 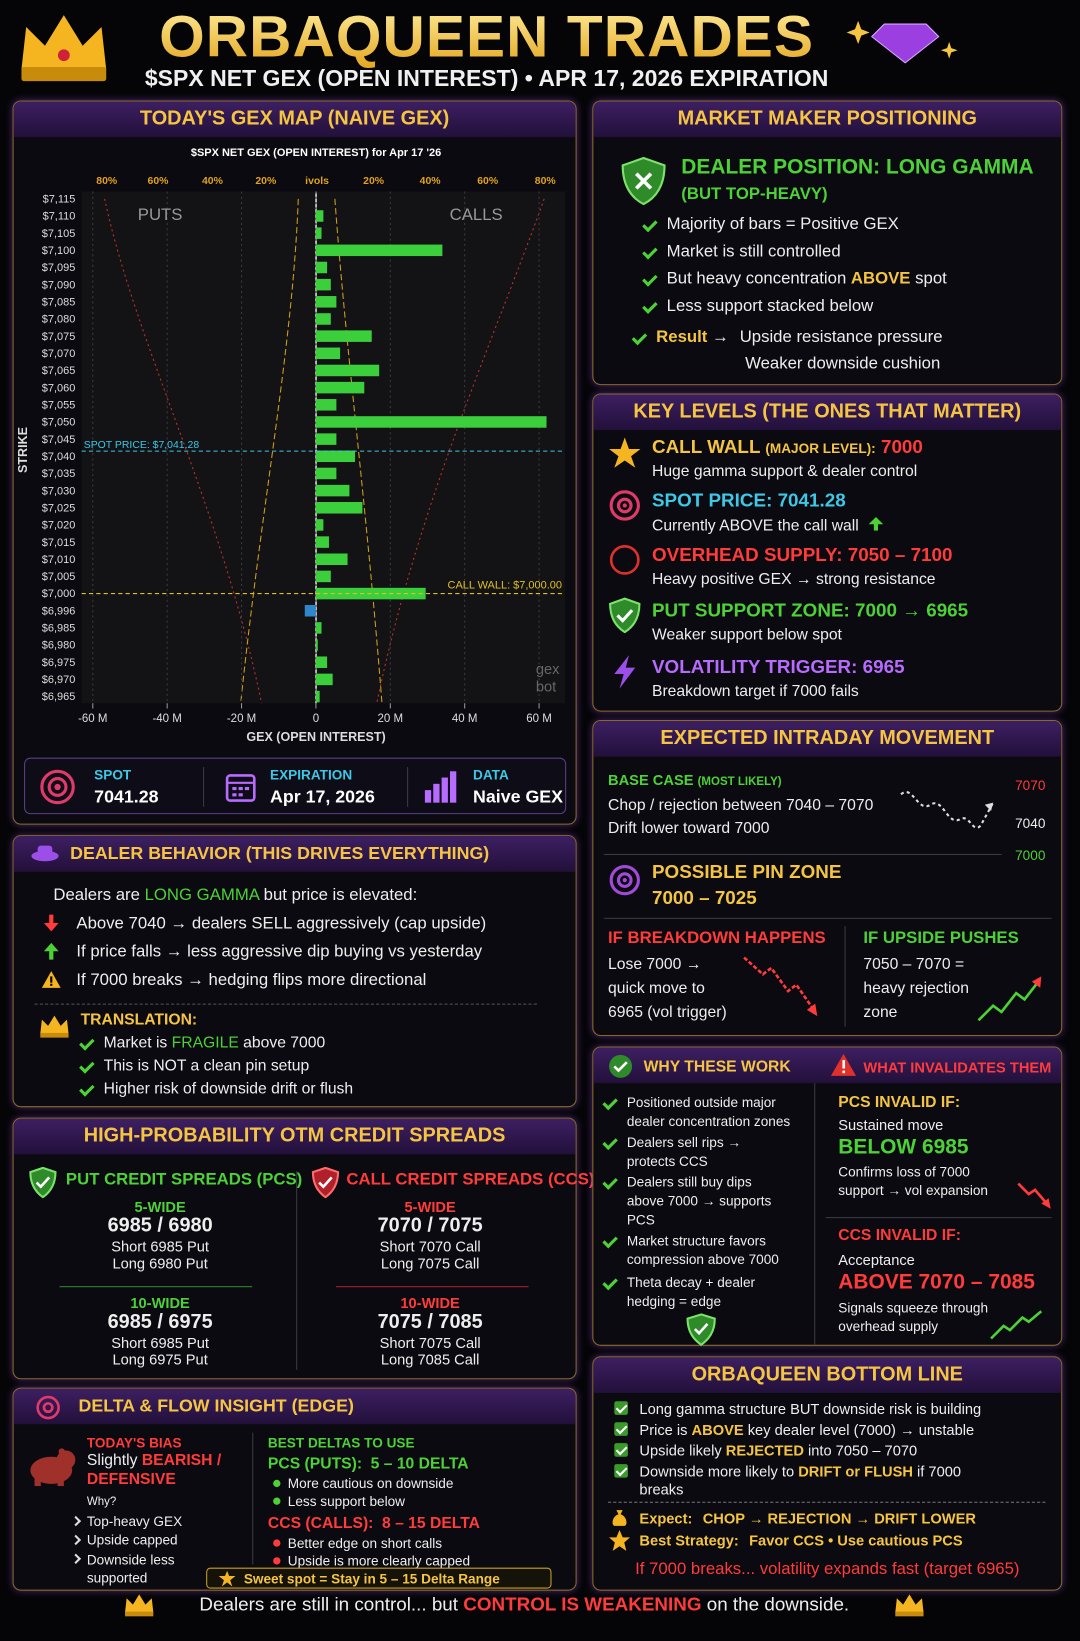 I want to click on y-tick-label: $6,970, so click(x=59, y=680).